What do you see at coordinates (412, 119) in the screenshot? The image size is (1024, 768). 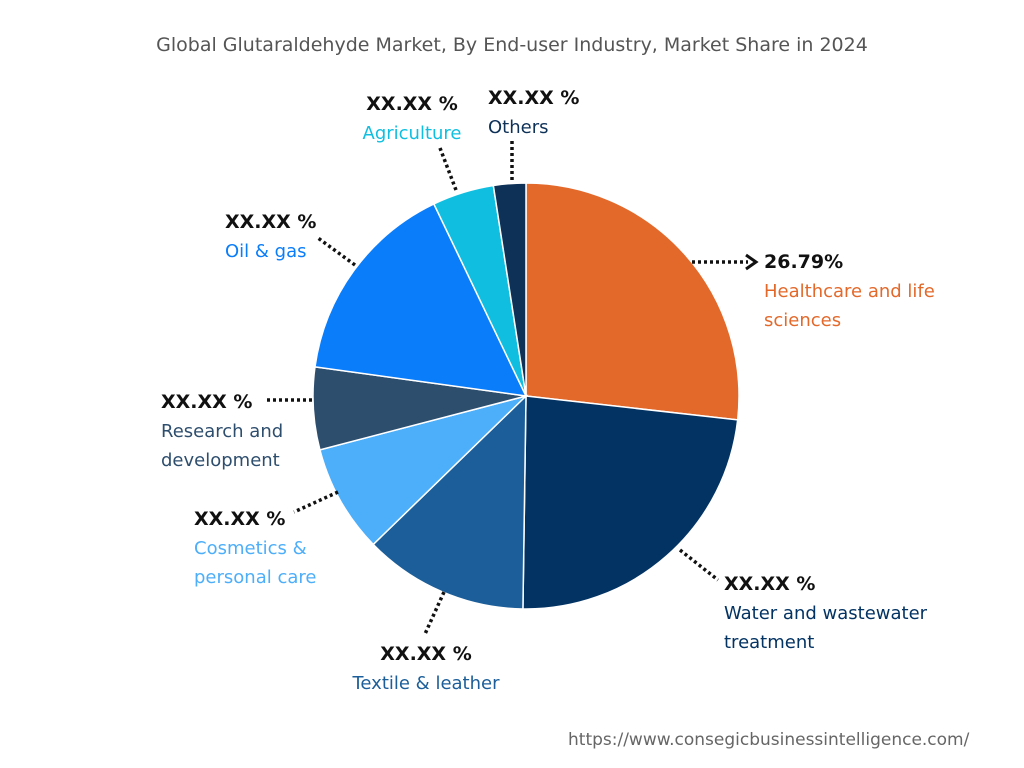 I see `slice-label-6: XX.XX % Agriculture` at bounding box center [412, 119].